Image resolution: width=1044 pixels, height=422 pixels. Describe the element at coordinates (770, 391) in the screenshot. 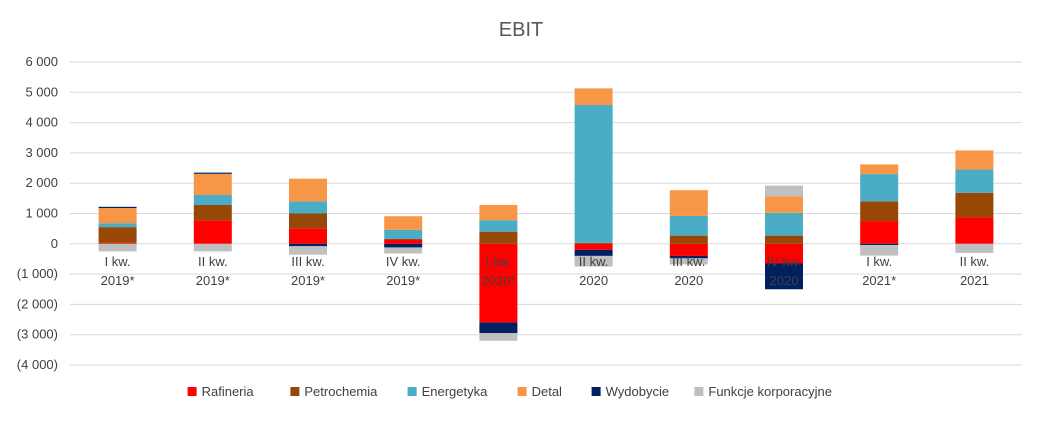

I see `legend-entry: Funkcje korporacyjne` at that location.